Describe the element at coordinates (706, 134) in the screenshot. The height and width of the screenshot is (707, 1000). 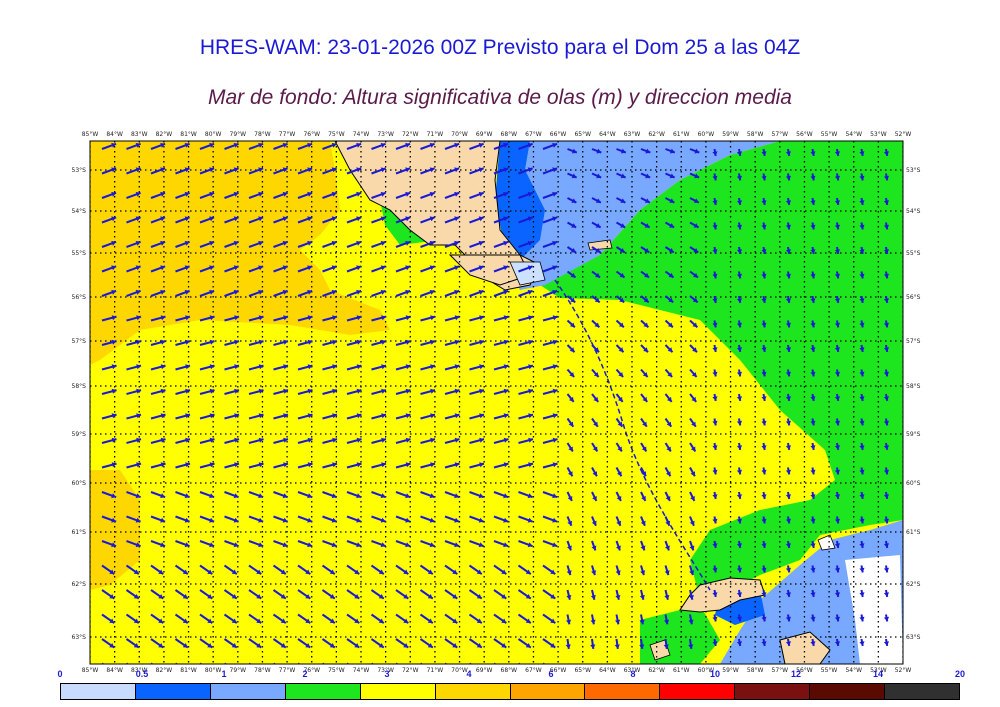
I see `lon-label: 60°W` at that location.